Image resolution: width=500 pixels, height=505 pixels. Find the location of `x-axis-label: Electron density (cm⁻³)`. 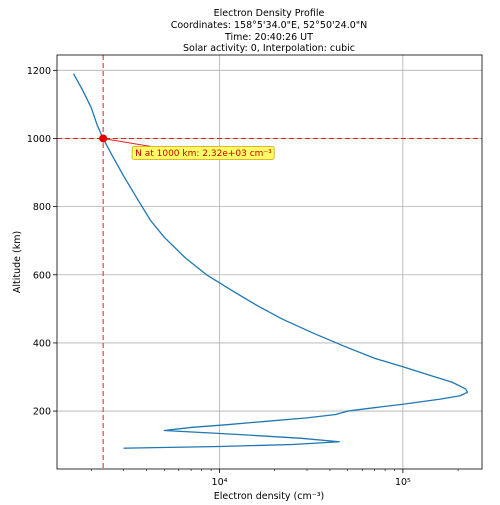

x-axis-label: Electron density (cm⁻³) is located at coordinates (269, 496).